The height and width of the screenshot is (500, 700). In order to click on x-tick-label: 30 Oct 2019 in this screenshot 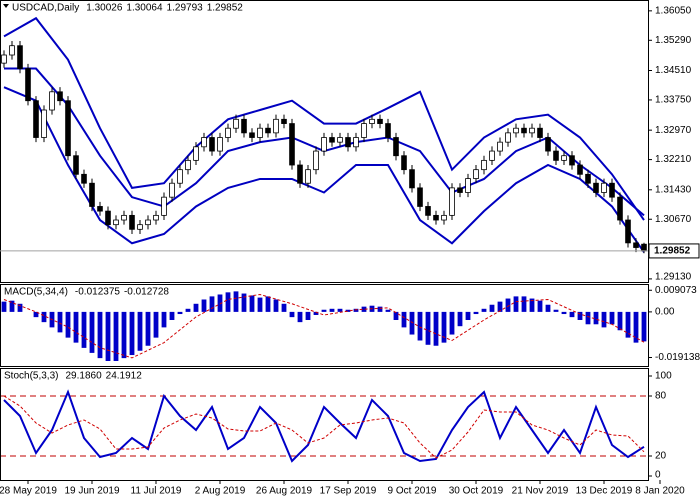, I will do `click(476, 491)`.